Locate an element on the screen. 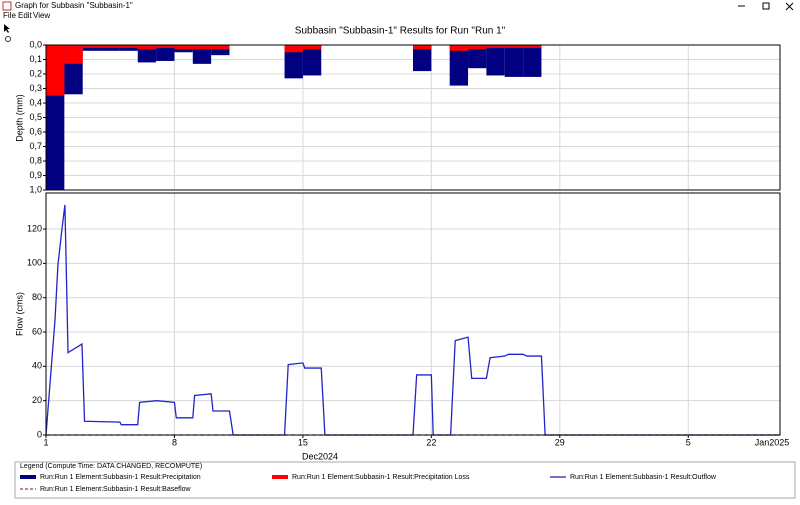 The width and height of the screenshot is (800, 505). legend-box is located at coordinates (405, 480).